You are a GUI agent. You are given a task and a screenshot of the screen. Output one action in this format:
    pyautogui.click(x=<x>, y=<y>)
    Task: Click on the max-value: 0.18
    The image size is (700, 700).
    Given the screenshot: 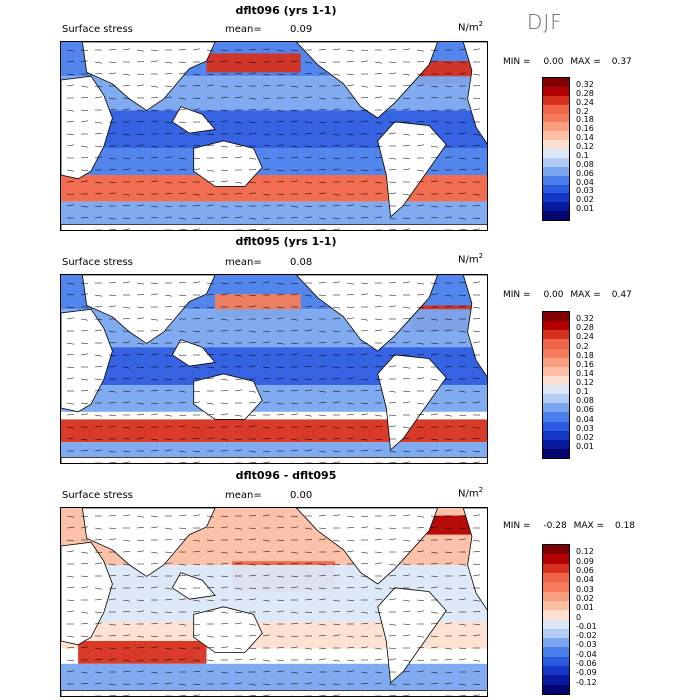 What is the action you would take?
    pyautogui.click(x=625, y=526)
    